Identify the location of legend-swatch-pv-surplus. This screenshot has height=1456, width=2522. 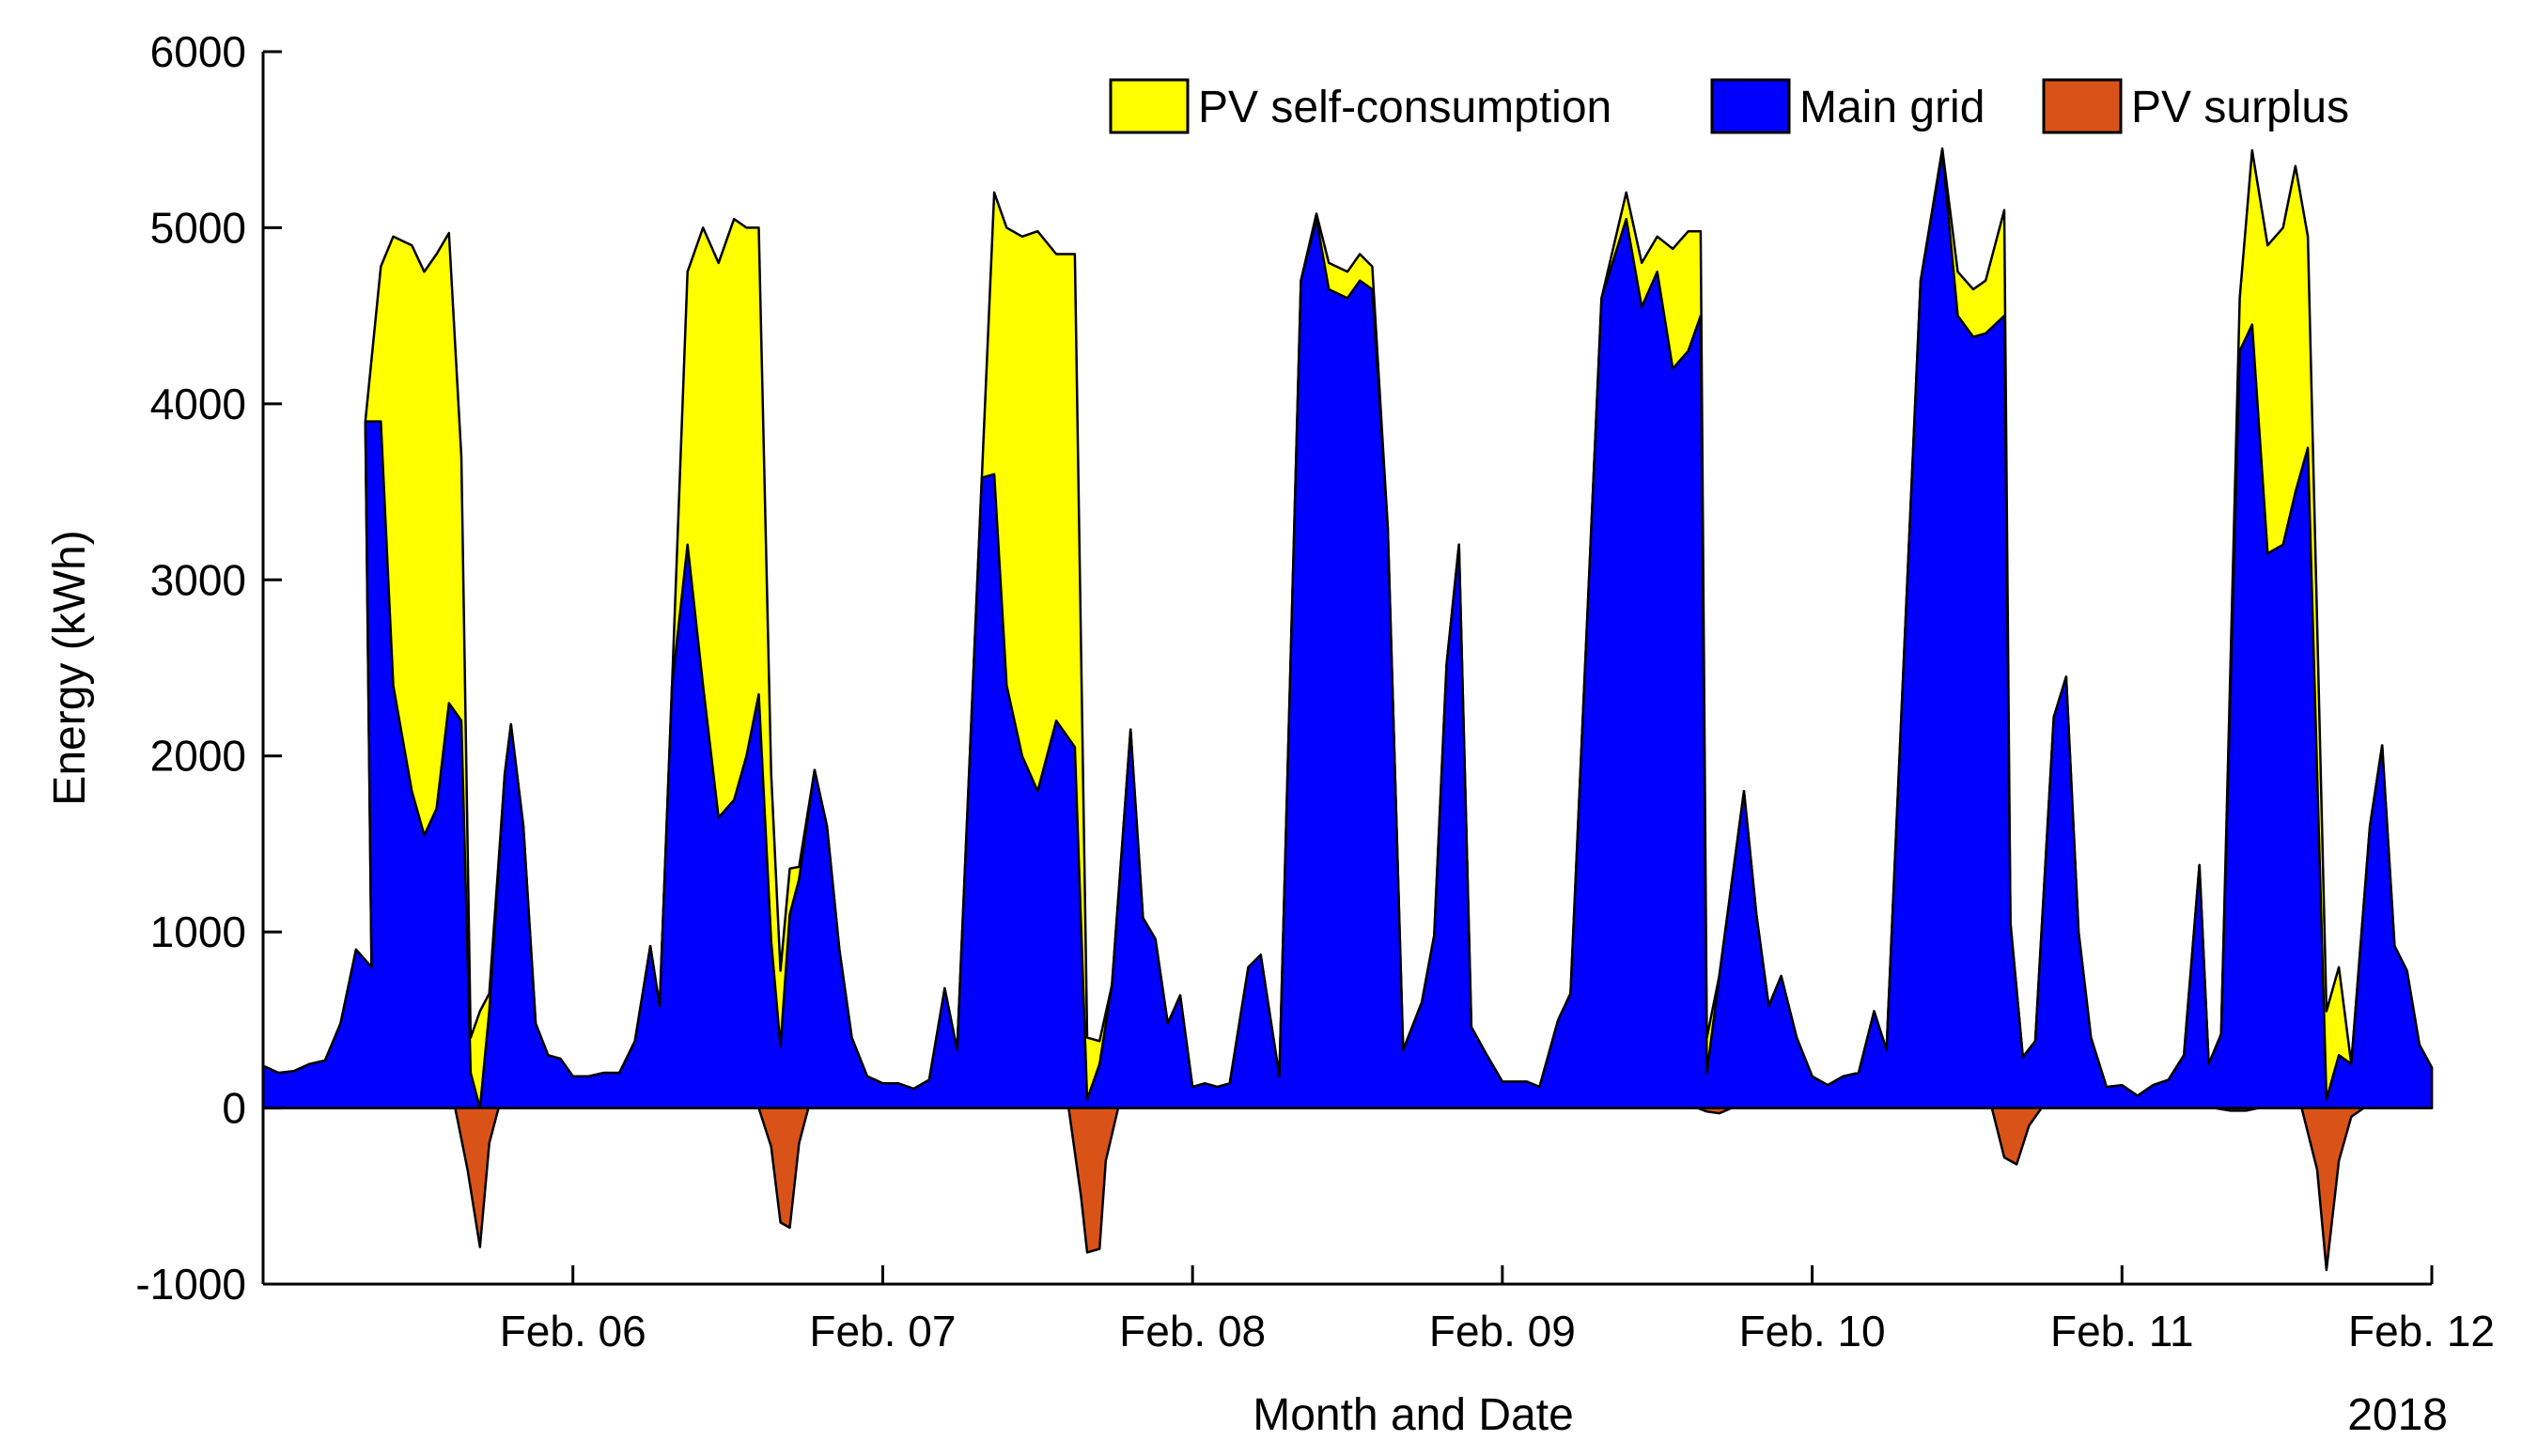
(2082, 106).